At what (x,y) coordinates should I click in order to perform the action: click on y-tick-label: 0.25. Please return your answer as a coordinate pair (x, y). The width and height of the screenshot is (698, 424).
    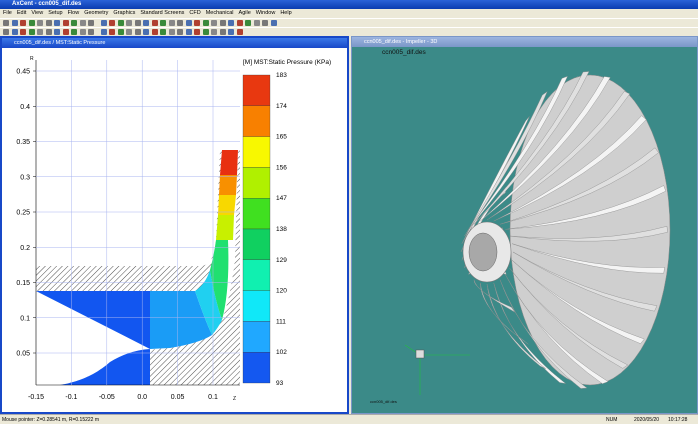
    Looking at the image, I should click on (23, 213).